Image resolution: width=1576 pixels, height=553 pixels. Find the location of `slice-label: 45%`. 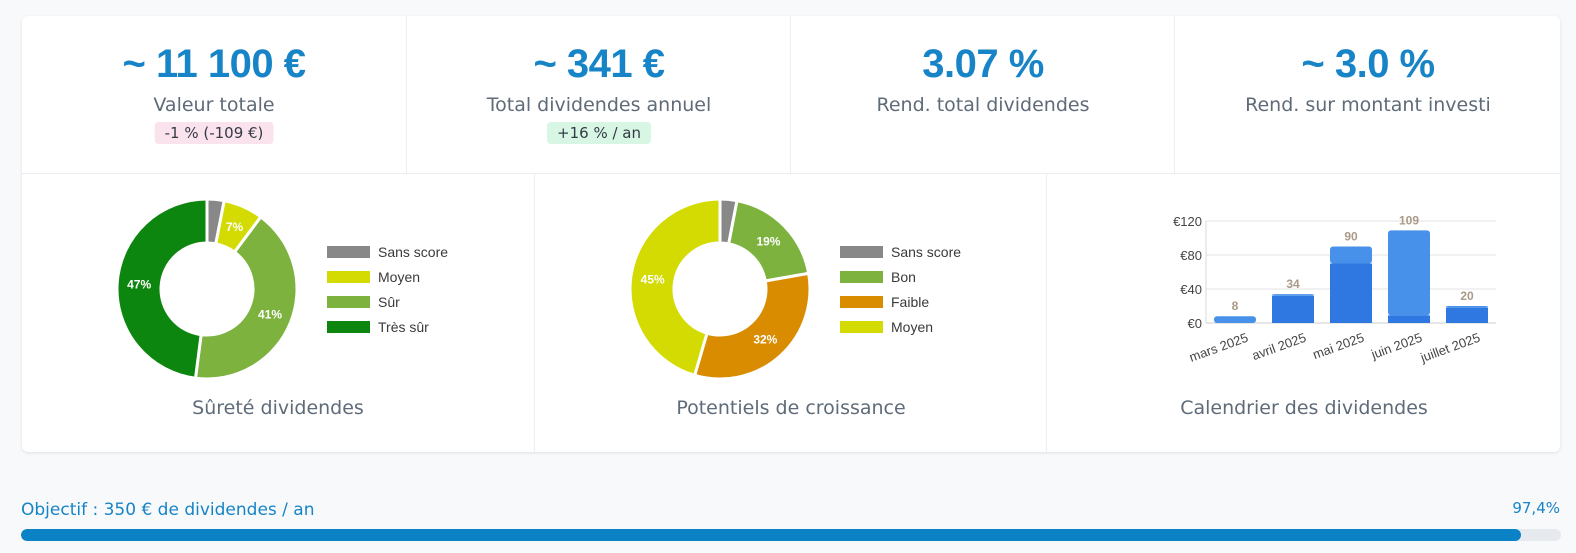

slice-label: 45% is located at coordinates (653, 279).